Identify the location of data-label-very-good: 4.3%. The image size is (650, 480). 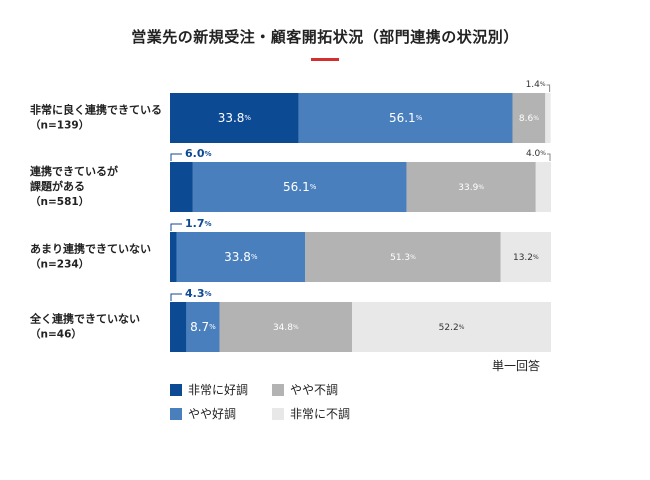
(198, 293).